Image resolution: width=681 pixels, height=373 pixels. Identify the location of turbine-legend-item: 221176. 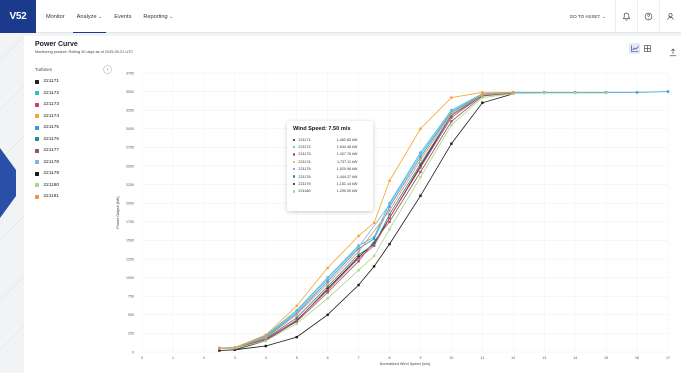
(75, 140).